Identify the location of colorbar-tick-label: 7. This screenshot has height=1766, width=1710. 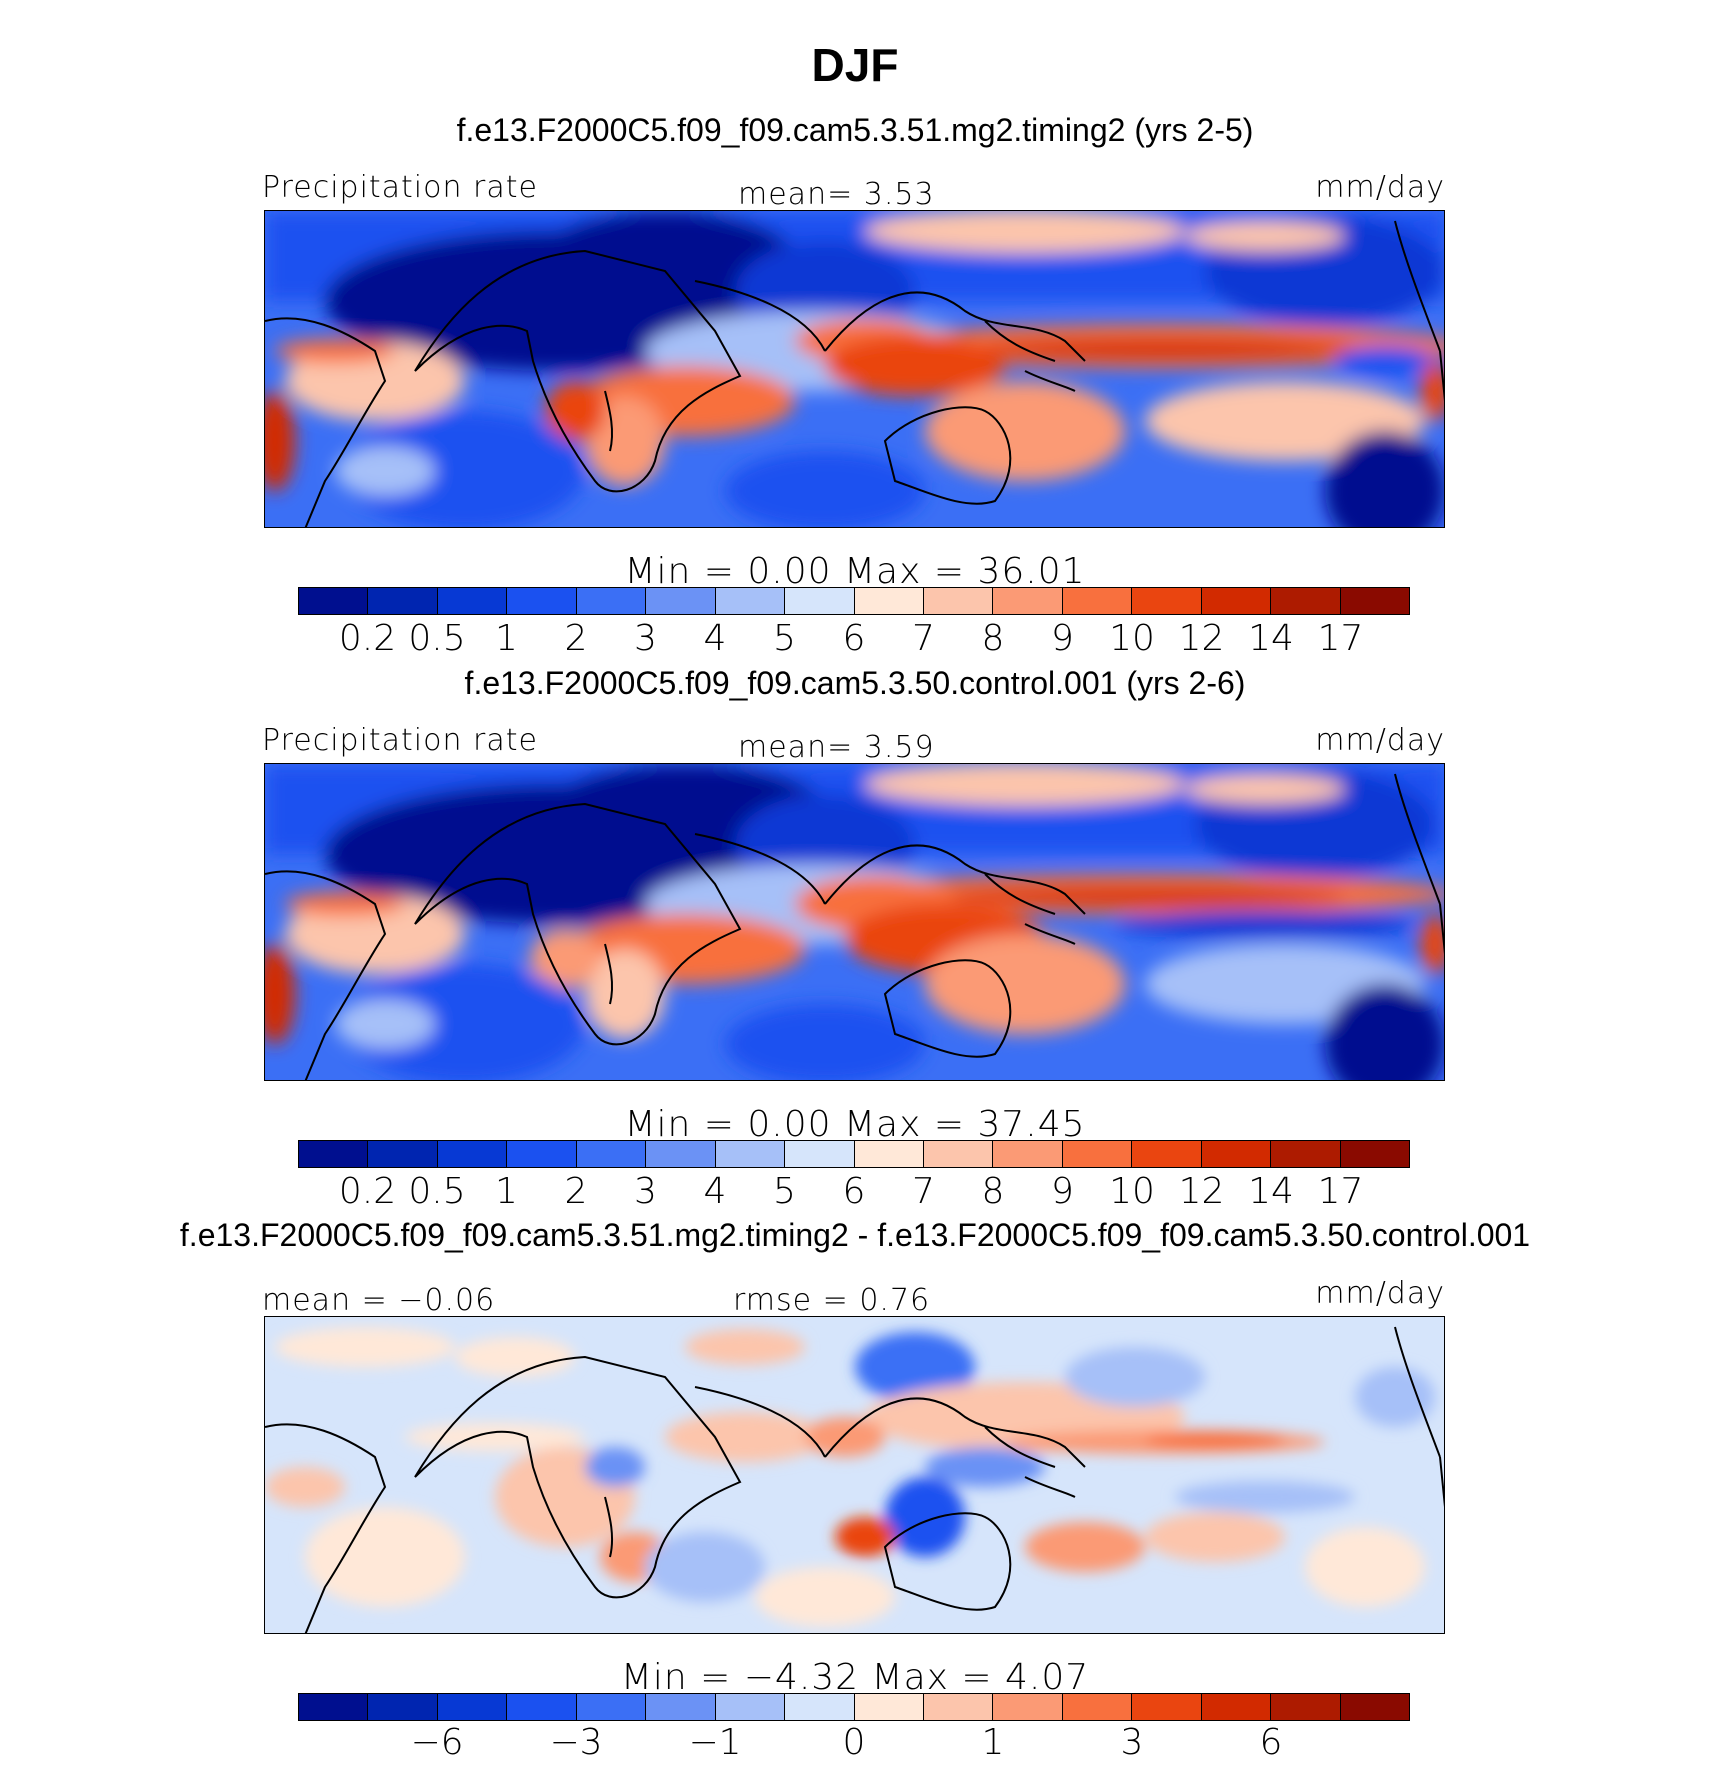
(923, 1191).